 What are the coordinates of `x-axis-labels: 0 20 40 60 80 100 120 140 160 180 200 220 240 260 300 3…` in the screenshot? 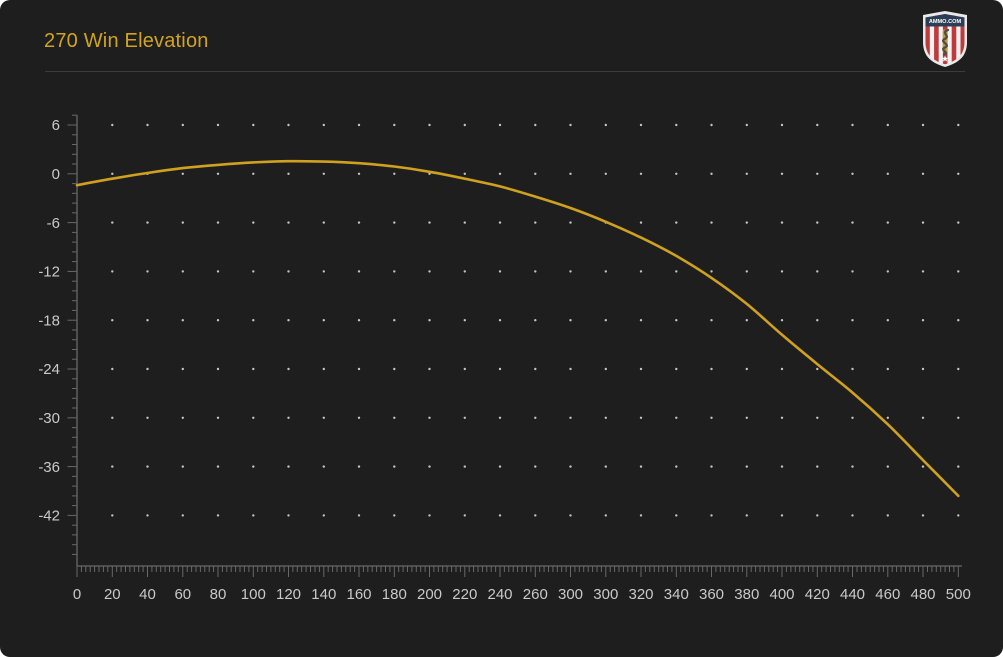 It's located at (522, 594).